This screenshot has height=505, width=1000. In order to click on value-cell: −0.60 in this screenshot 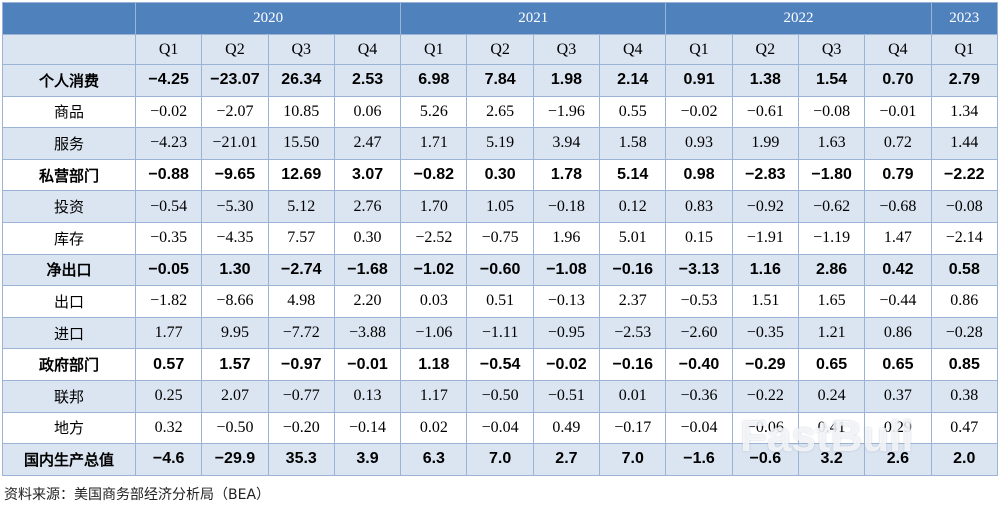, I will do `click(500, 270)`.